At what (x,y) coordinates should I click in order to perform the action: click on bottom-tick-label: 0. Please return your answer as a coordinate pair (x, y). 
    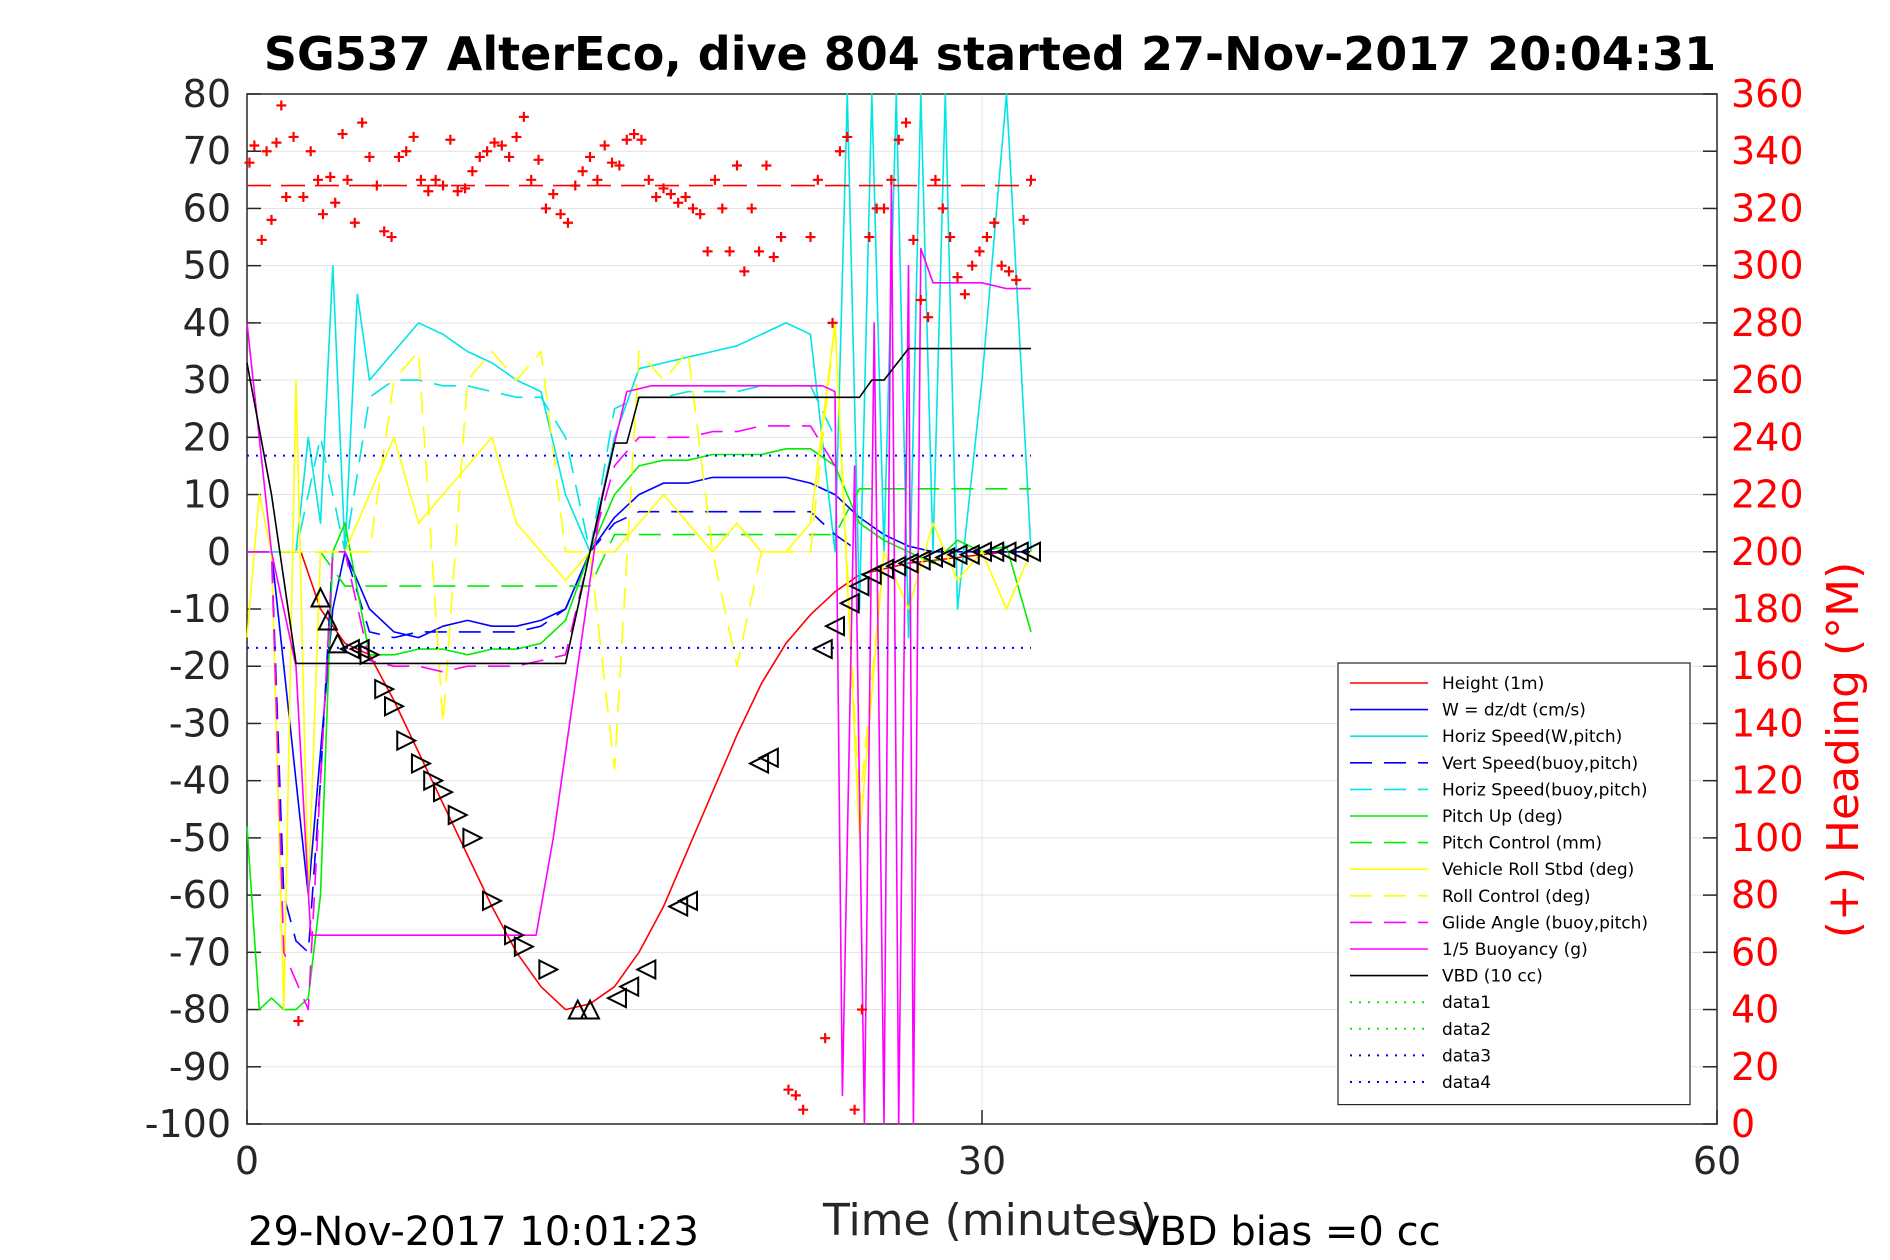
    Looking at the image, I should click on (247, 1161).